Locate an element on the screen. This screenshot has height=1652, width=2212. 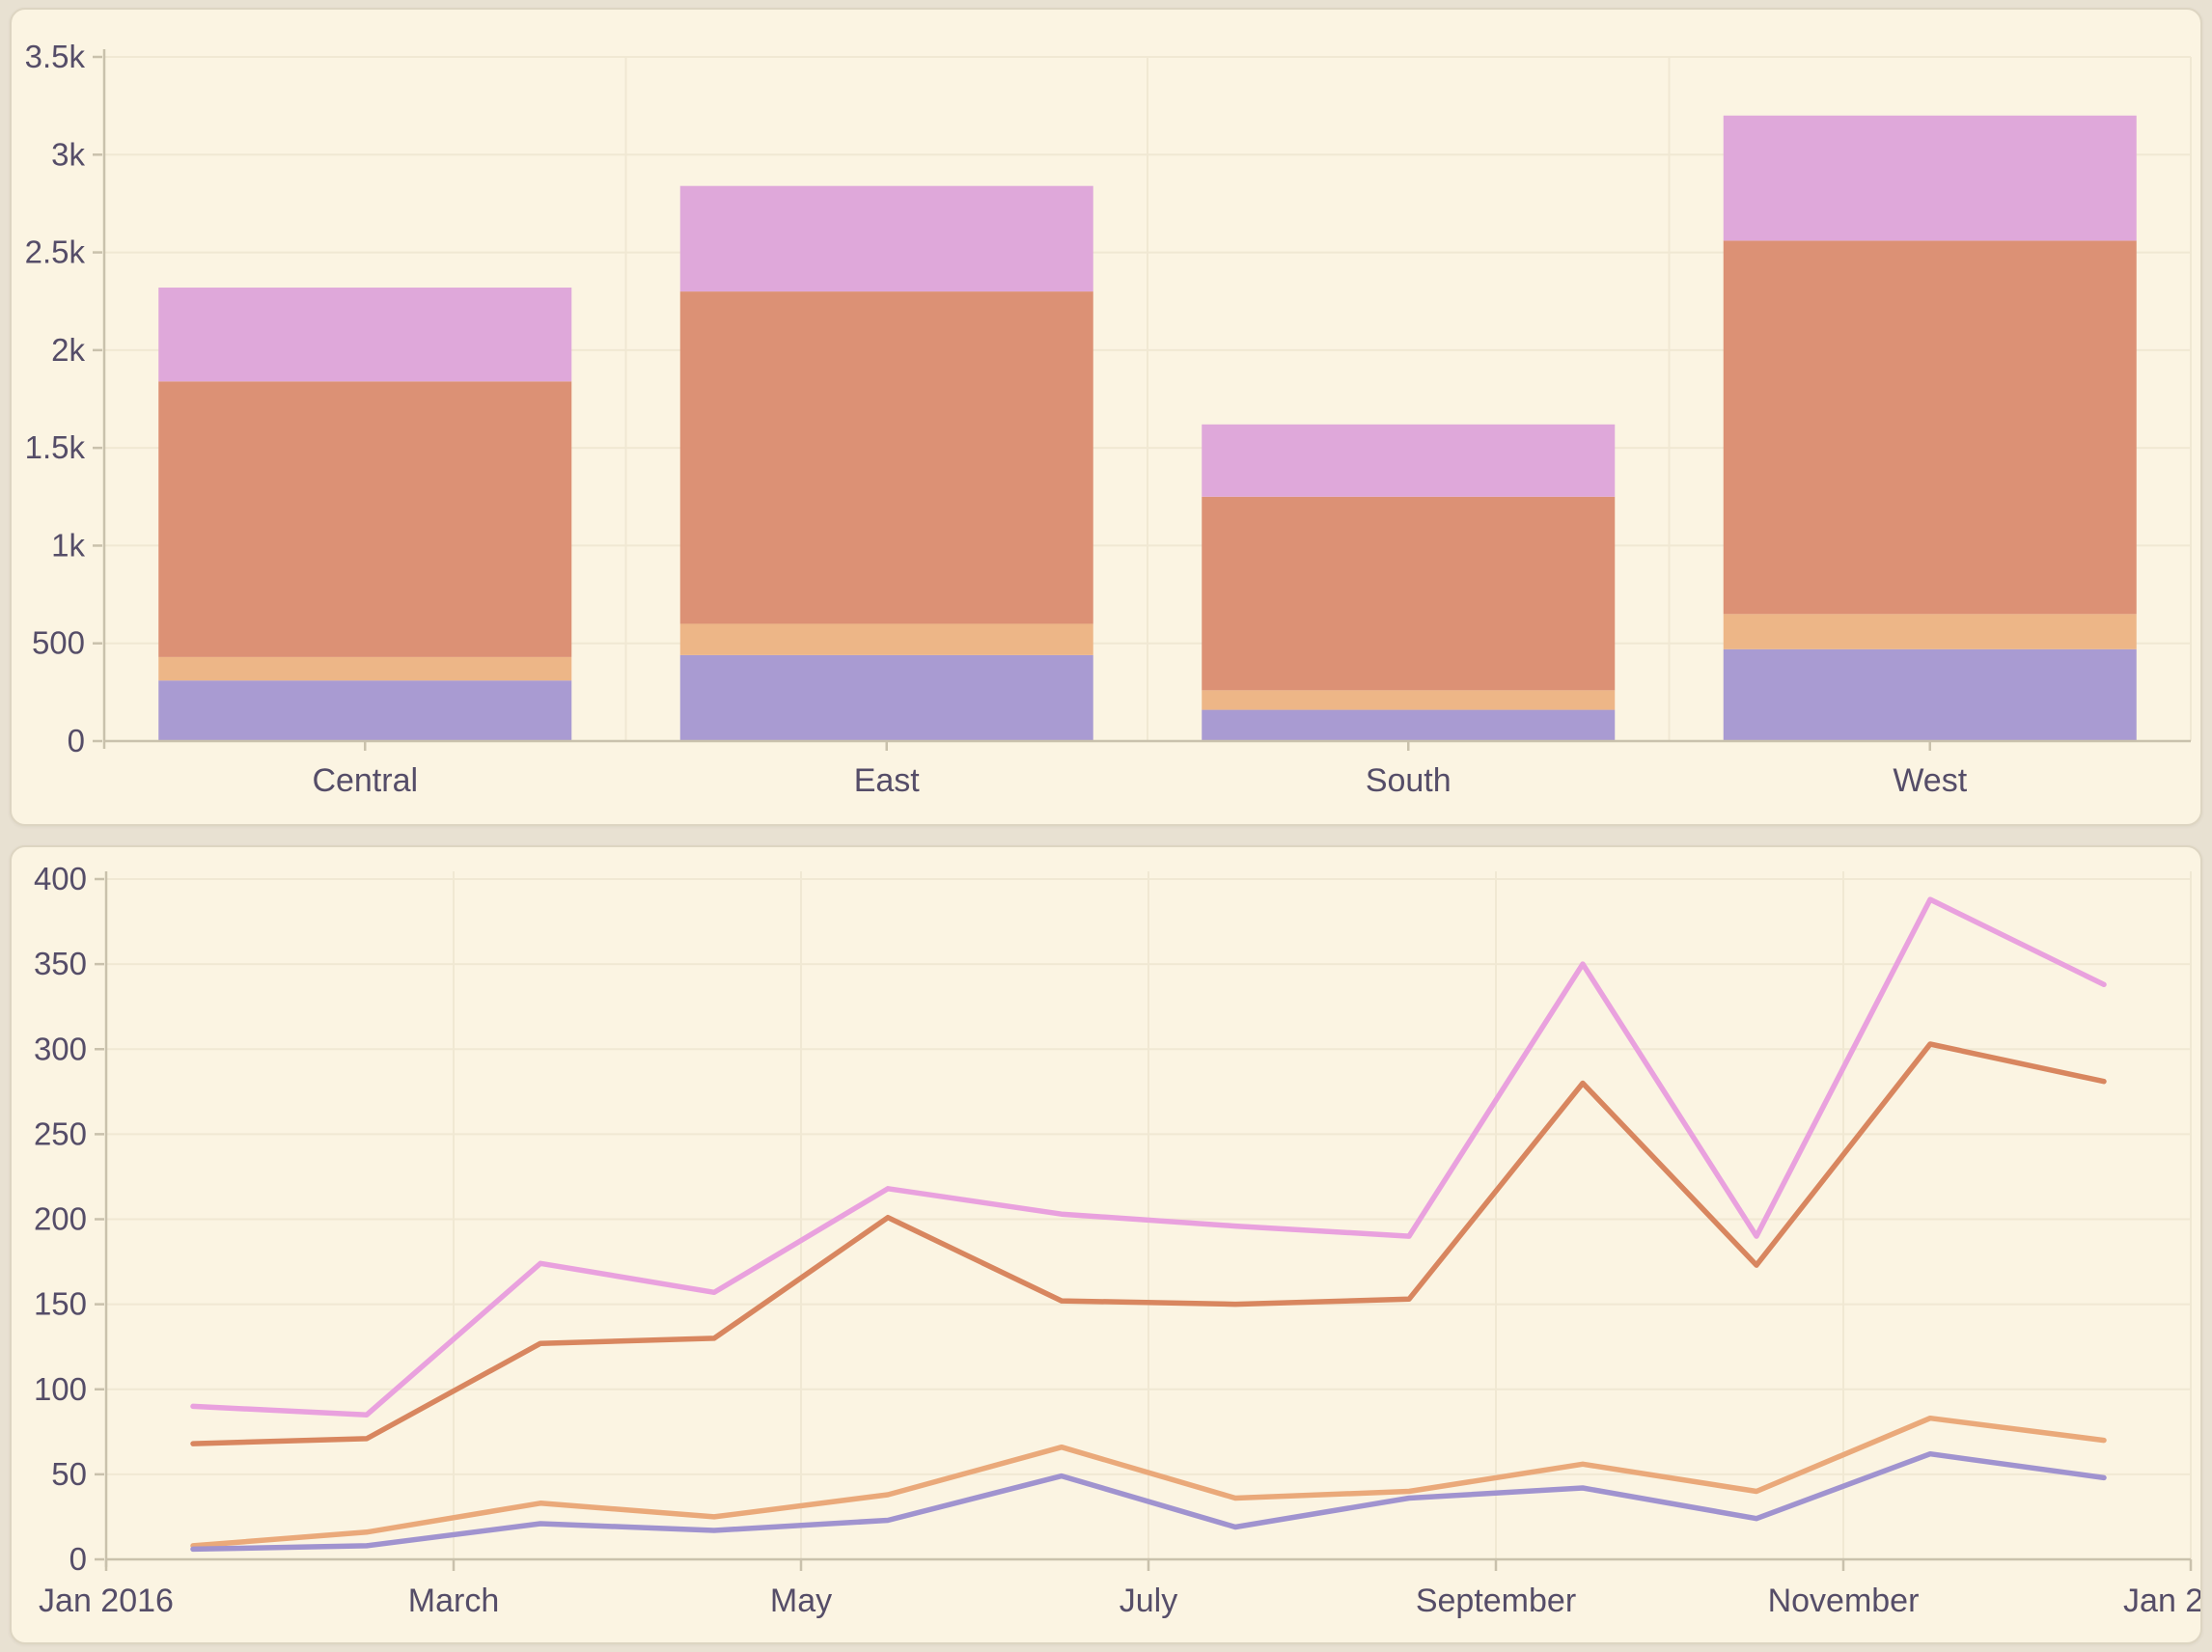
bar-segment-central-tan is located at coordinates (365, 668).